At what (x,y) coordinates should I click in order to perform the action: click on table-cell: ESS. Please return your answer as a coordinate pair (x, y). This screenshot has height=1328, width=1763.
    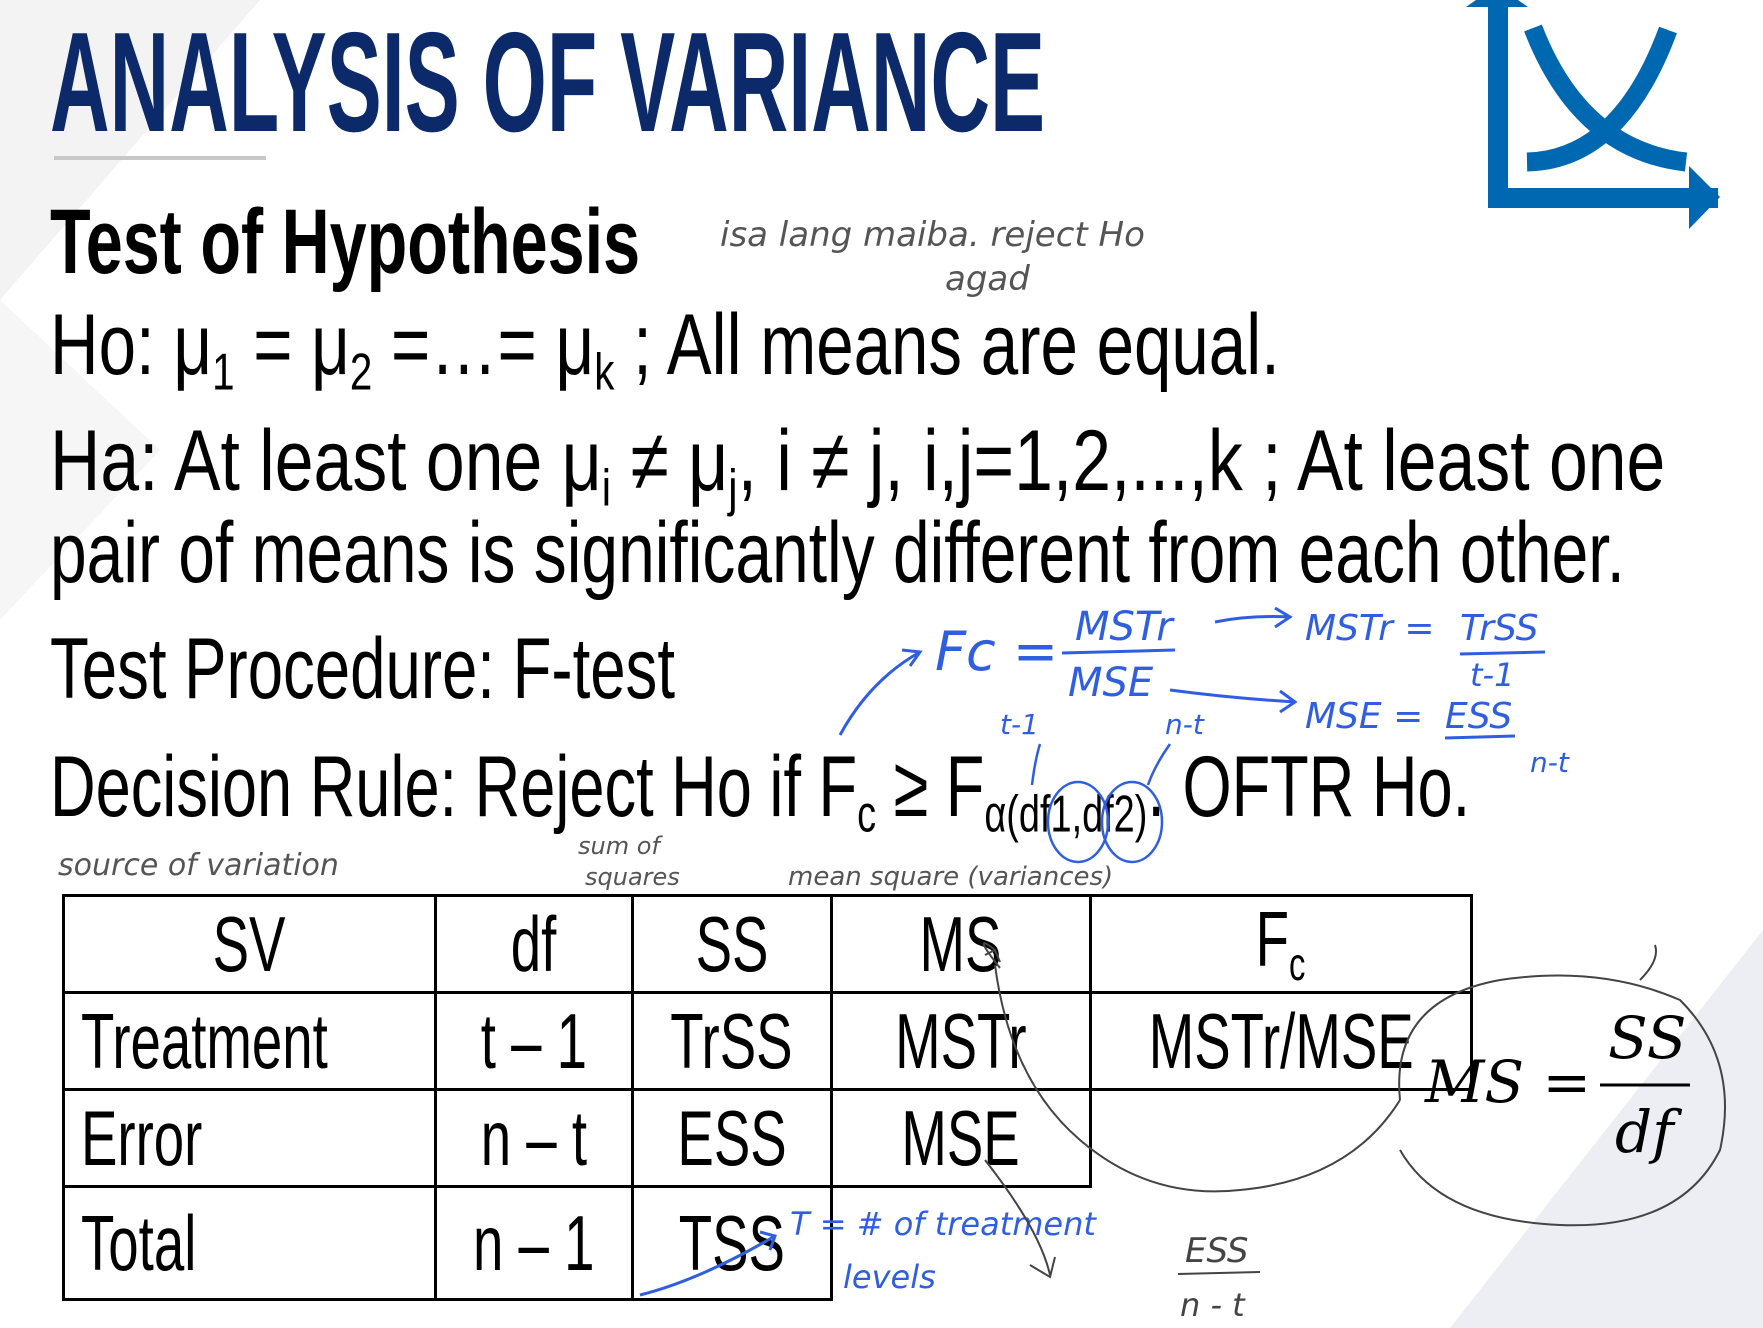
    Looking at the image, I should click on (731, 1138).